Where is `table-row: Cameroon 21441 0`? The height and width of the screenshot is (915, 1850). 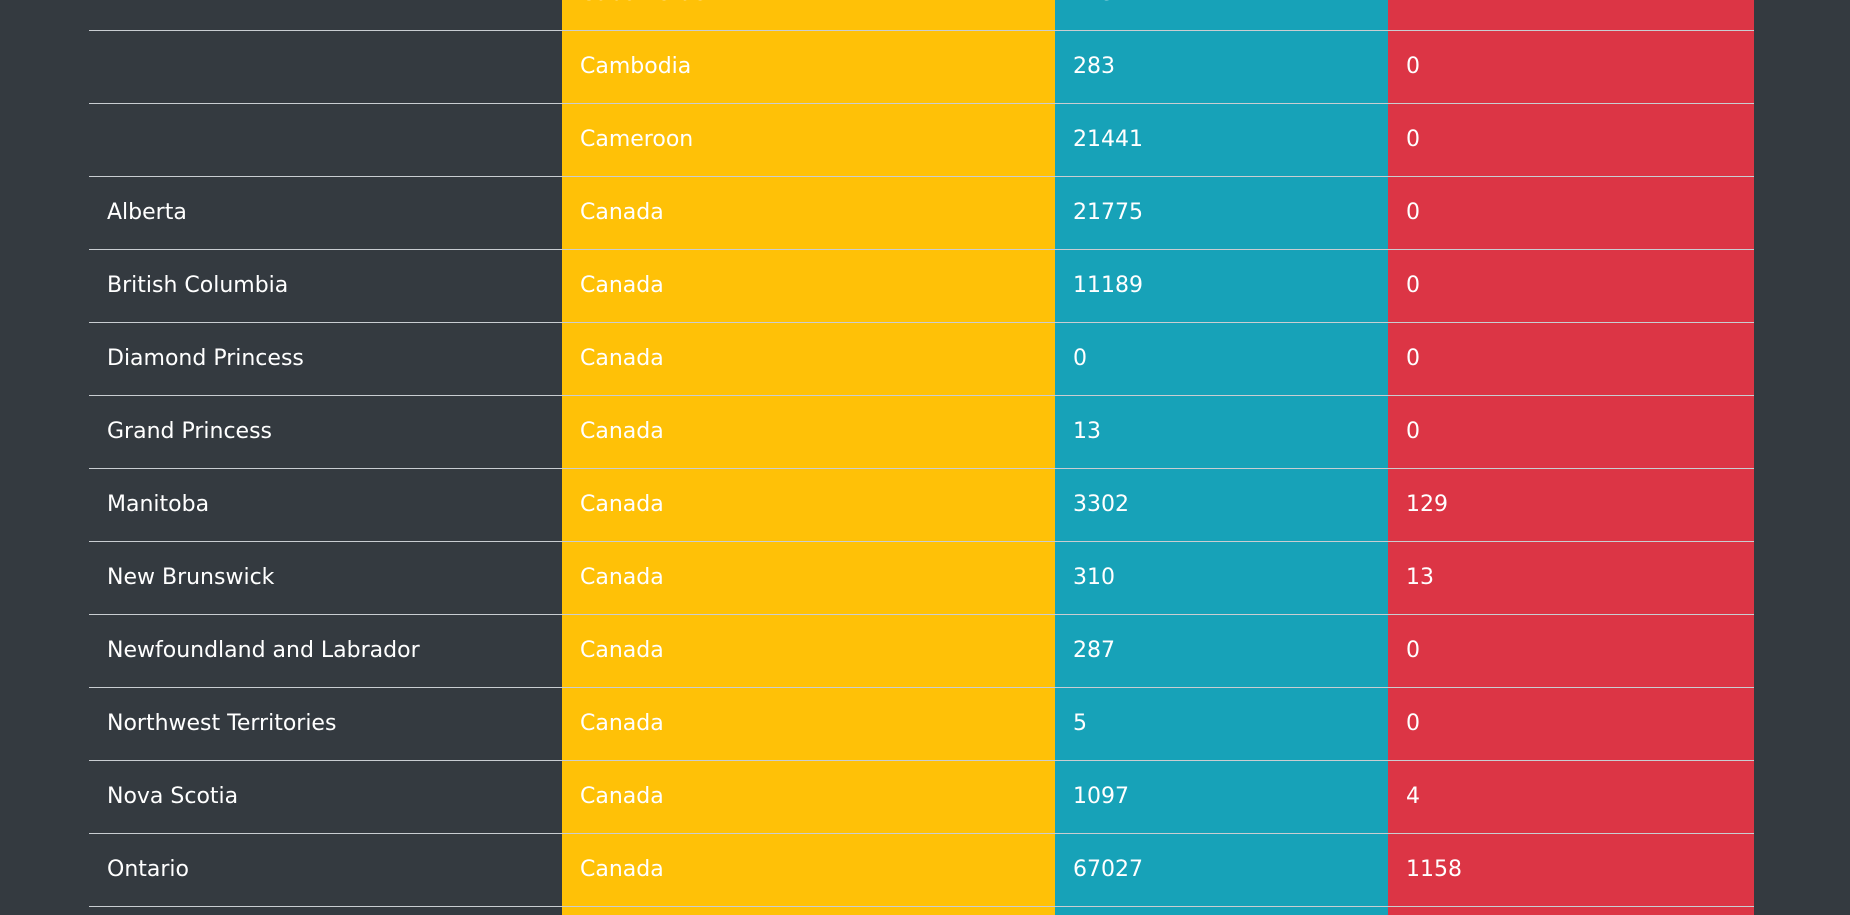
table-row: Cameroon 21441 0 is located at coordinates (921, 140).